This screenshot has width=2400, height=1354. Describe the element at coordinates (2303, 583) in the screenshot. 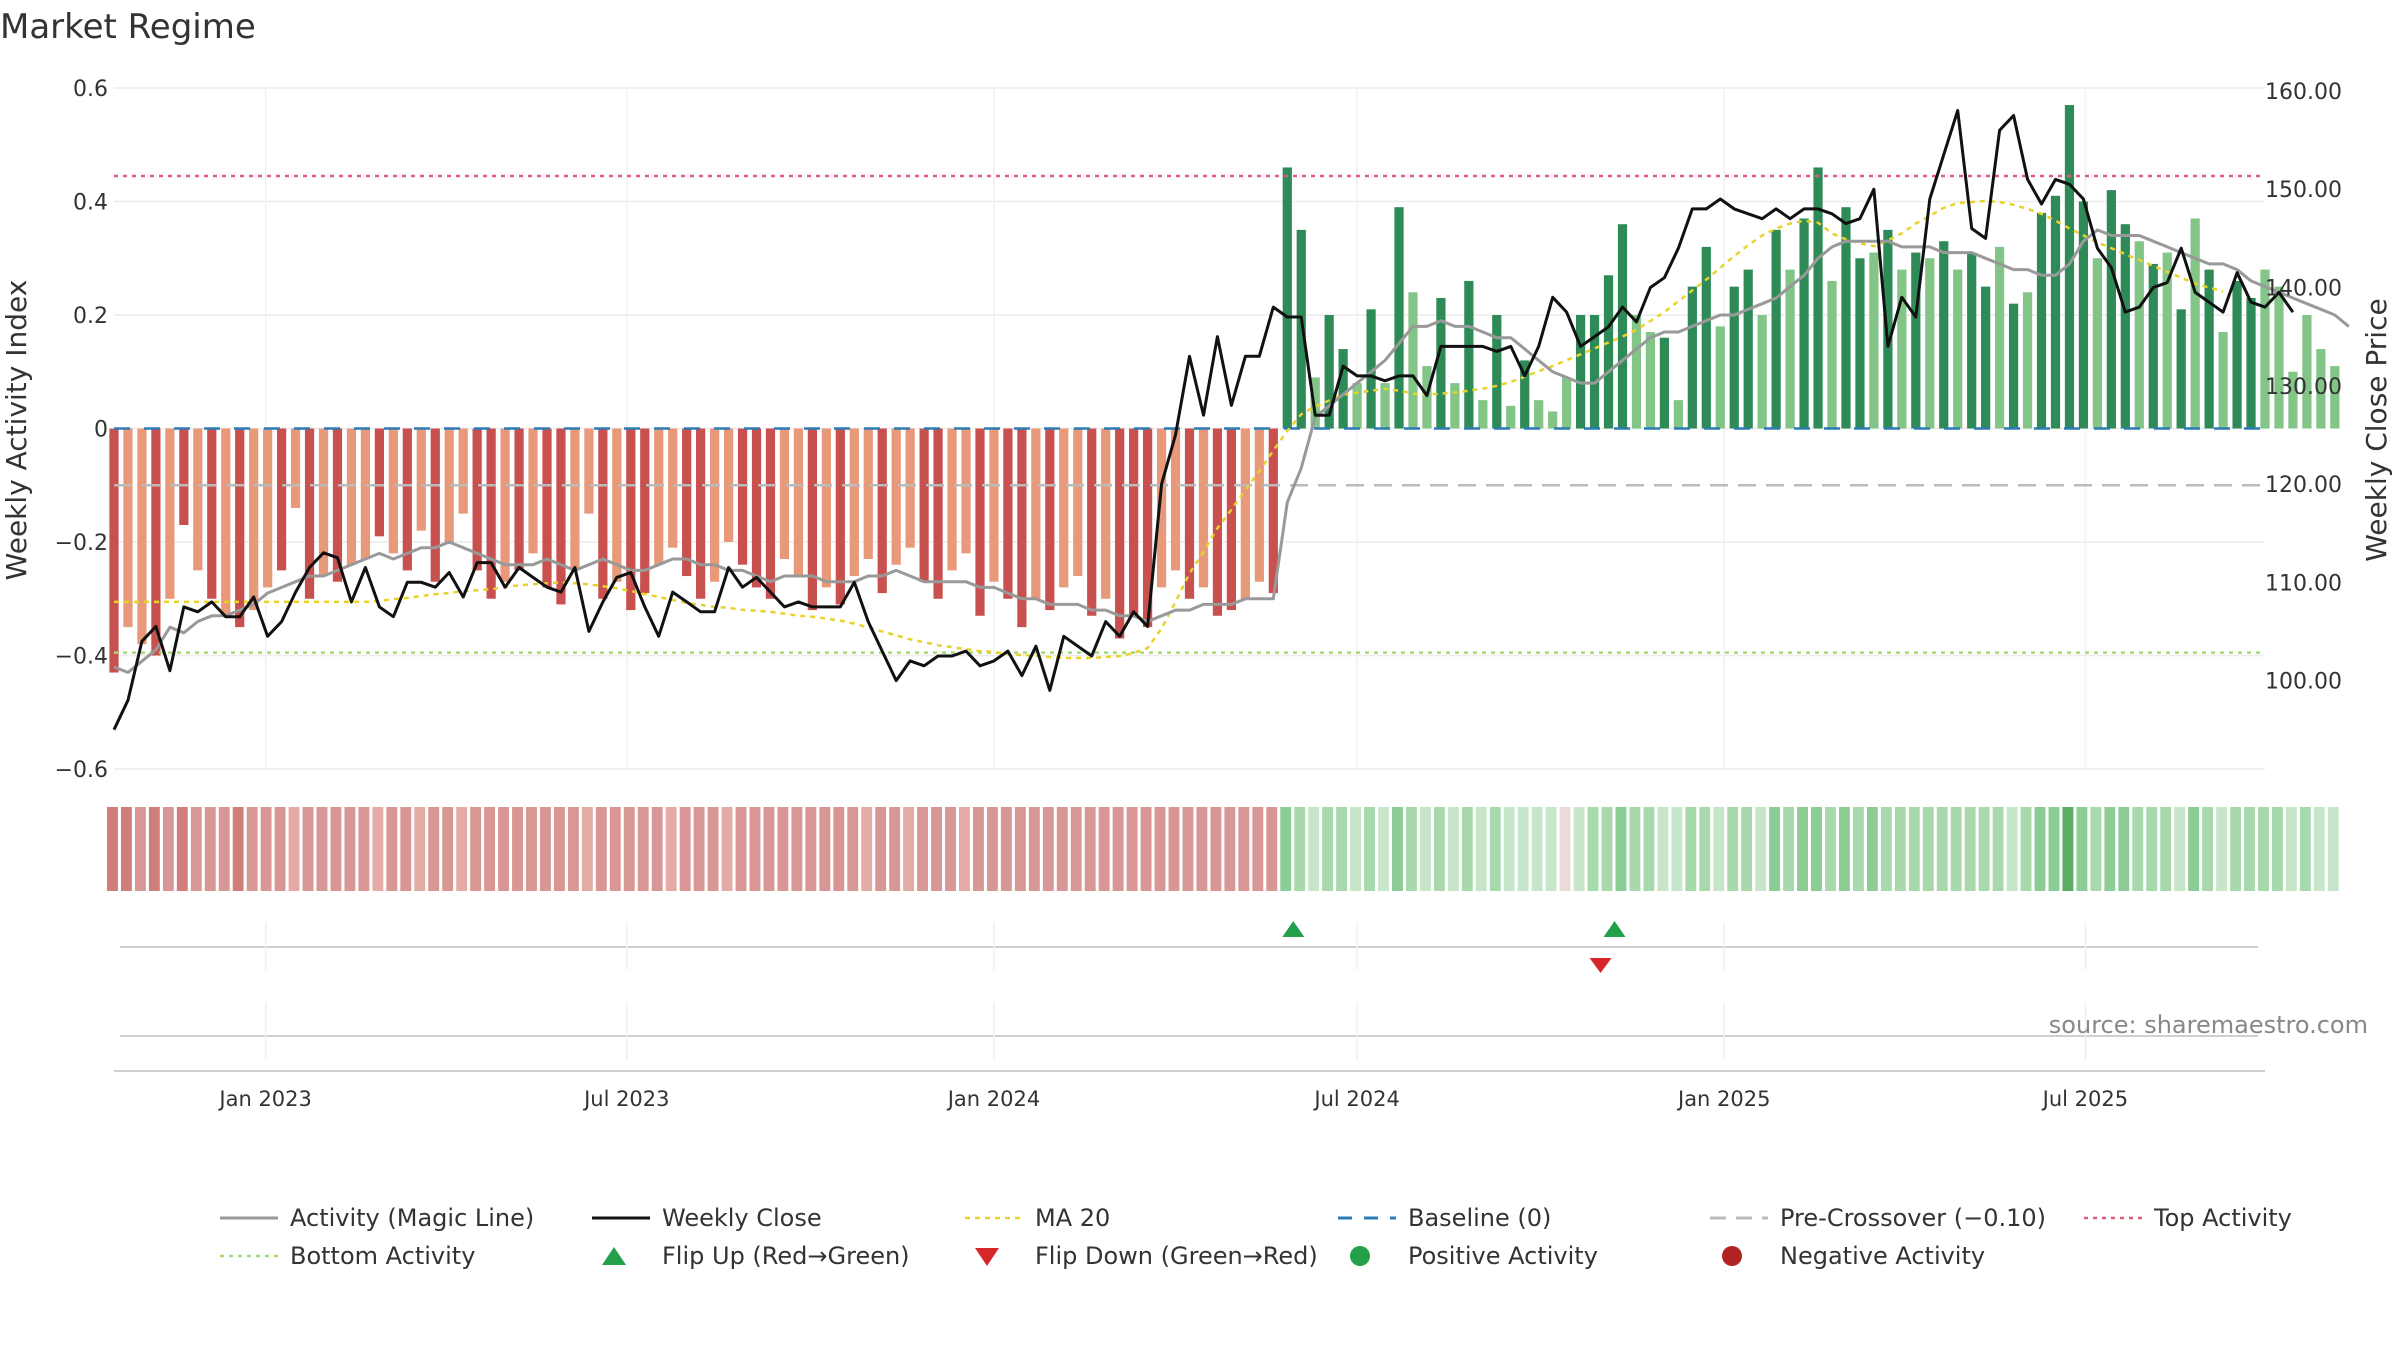

I see `right-tick-label: 110.00` at that location.